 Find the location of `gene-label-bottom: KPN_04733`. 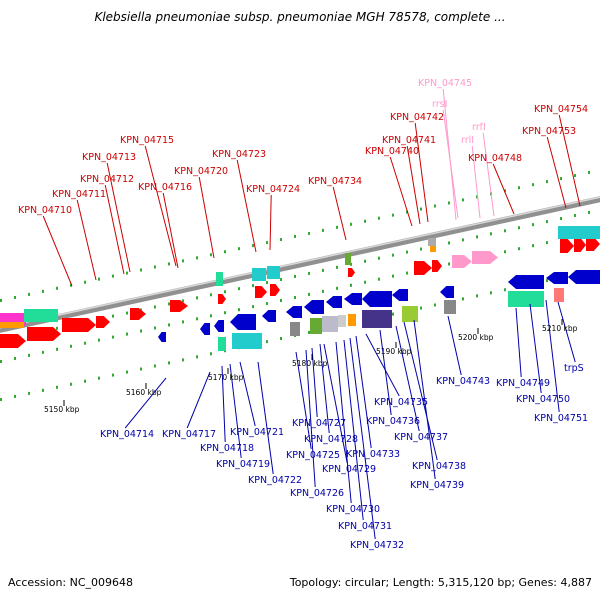

gene-label-bottom: KPN_04733 is located at coordinates (373, 454).